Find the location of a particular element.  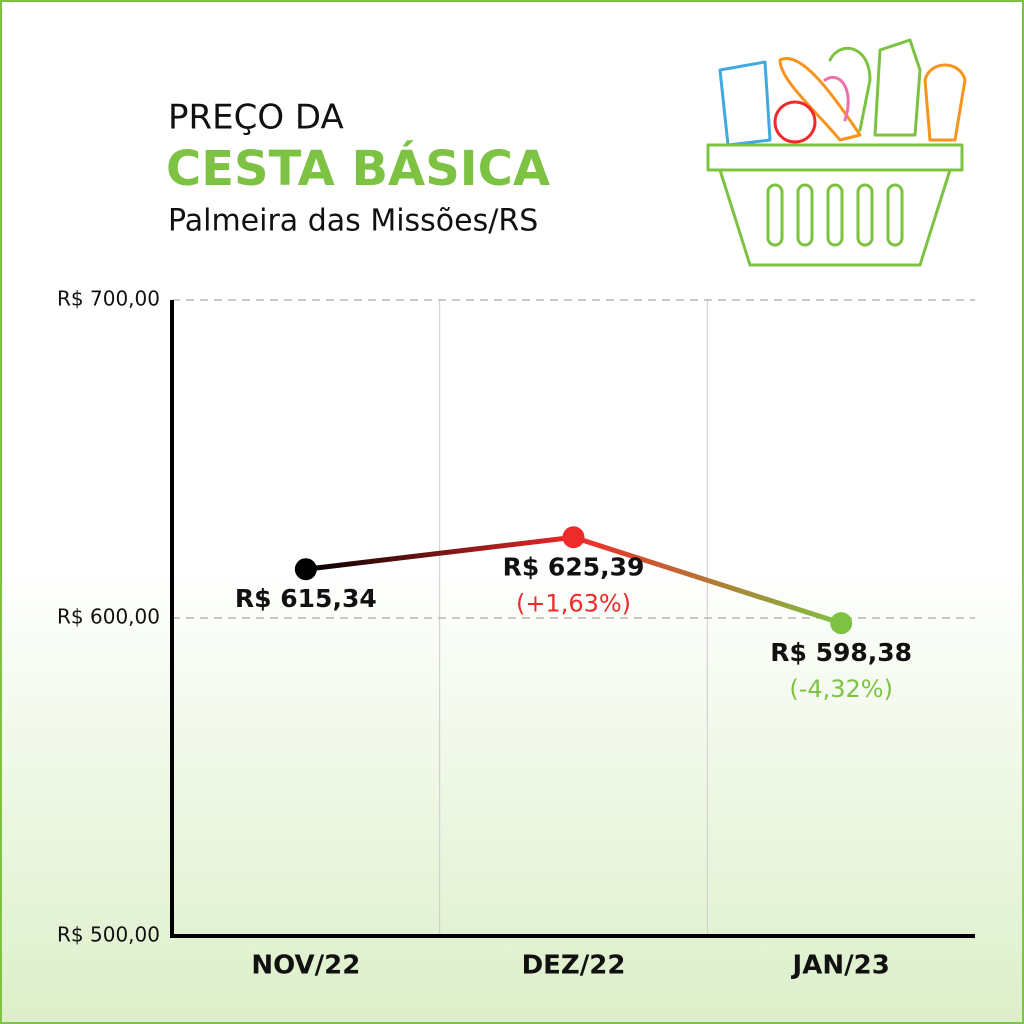

x-tick-label: NOV/22 is located at coordinates (305, 966).